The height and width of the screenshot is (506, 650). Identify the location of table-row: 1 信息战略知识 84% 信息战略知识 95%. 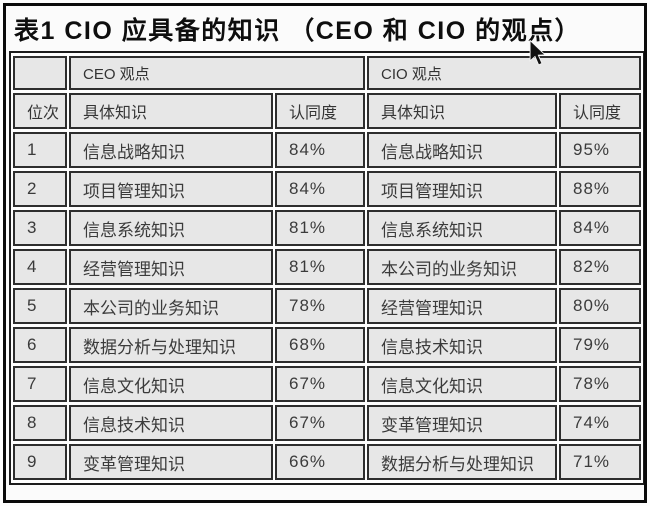
(327, 150).